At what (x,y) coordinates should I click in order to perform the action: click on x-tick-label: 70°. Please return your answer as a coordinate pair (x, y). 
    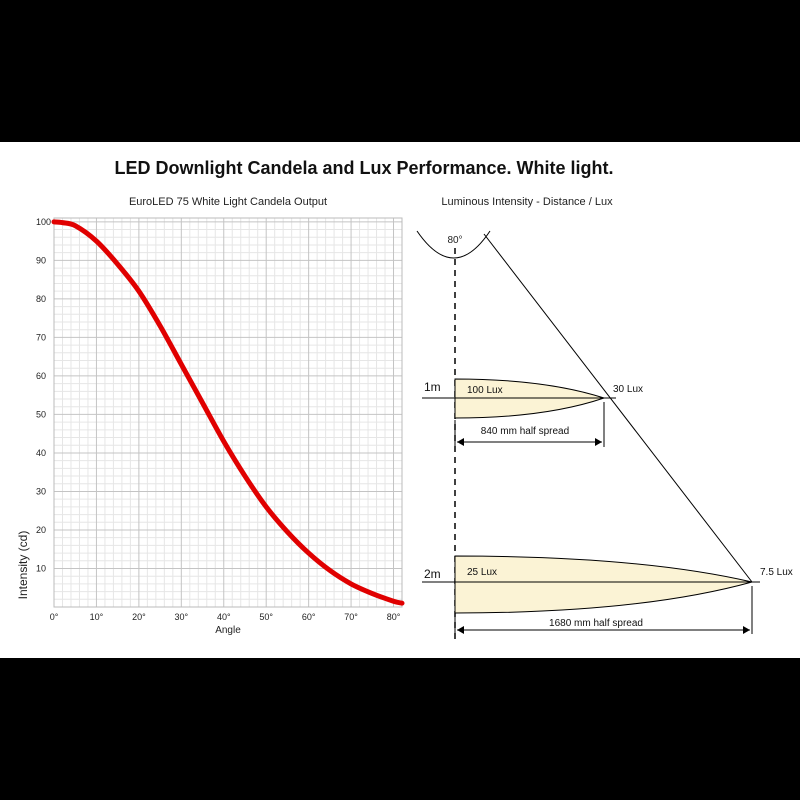
    Looking at the image, I should click on (351, 617).